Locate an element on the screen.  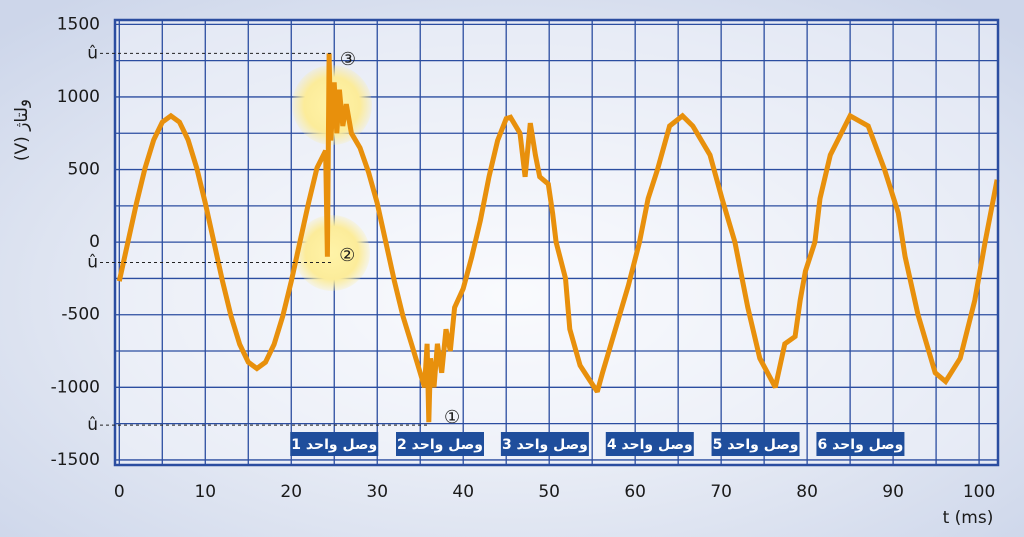
x-tick-label: 60 is located at coordinates (635, 492).